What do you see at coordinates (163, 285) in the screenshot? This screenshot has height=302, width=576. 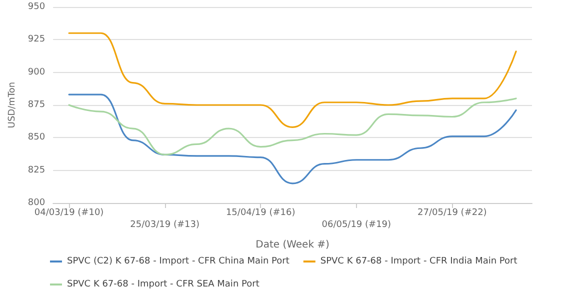 I see `legend-label: SPVC K 67-68 - Import - CFR SEA Main Port` at bounding box center [163, 285].